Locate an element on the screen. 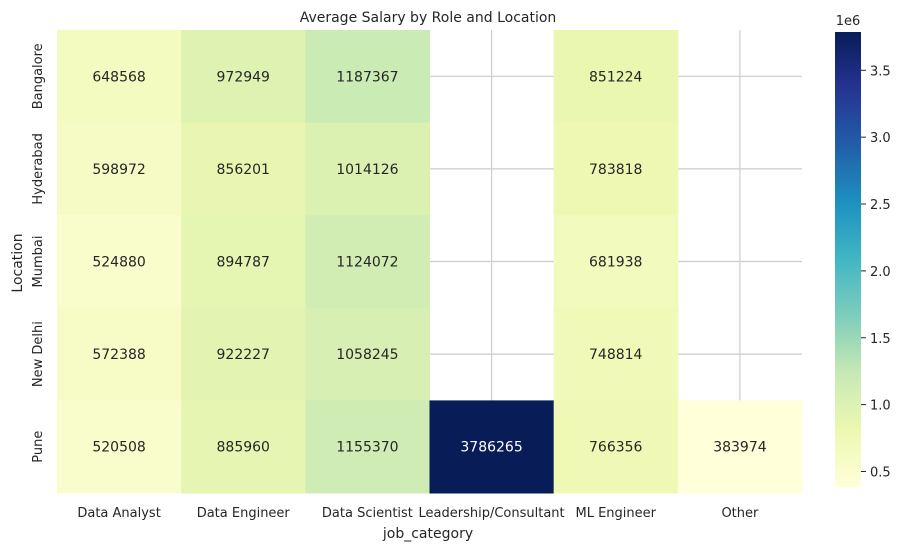 The height and width of the screenshot is (554, 915). cell-value-label: 1058245 is located at coordinates (367, 355).